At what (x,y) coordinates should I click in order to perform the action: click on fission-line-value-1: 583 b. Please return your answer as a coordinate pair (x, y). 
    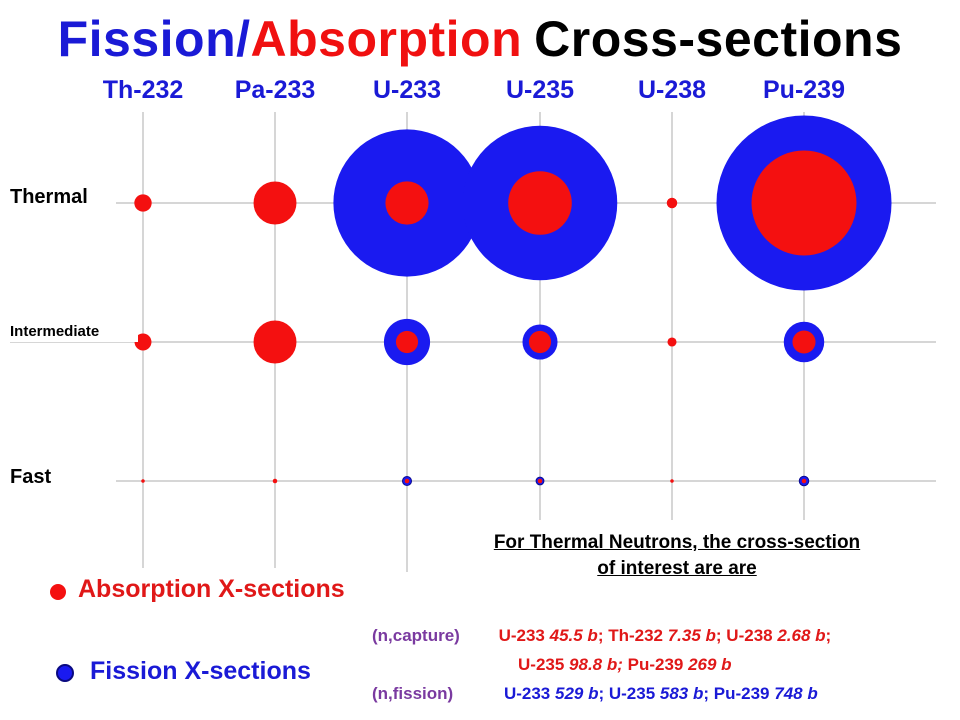
    Looking at the image, I should click on (681, 693).